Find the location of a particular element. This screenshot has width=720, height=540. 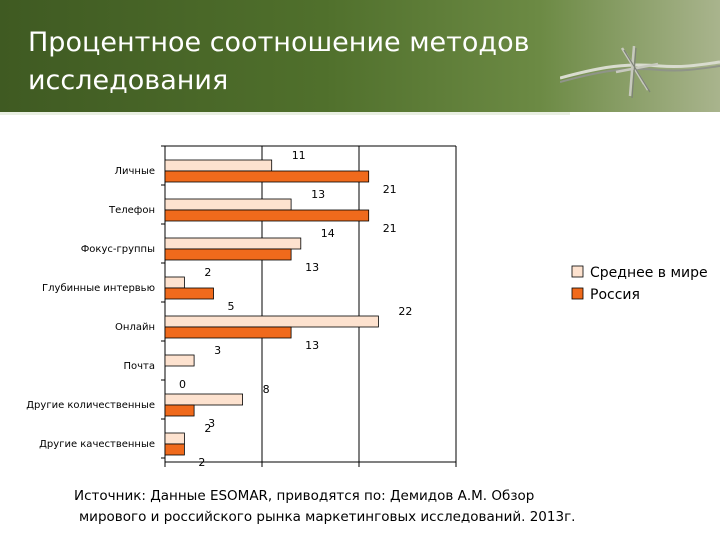

barbed-wire-image is located at coordinates (640, 72).